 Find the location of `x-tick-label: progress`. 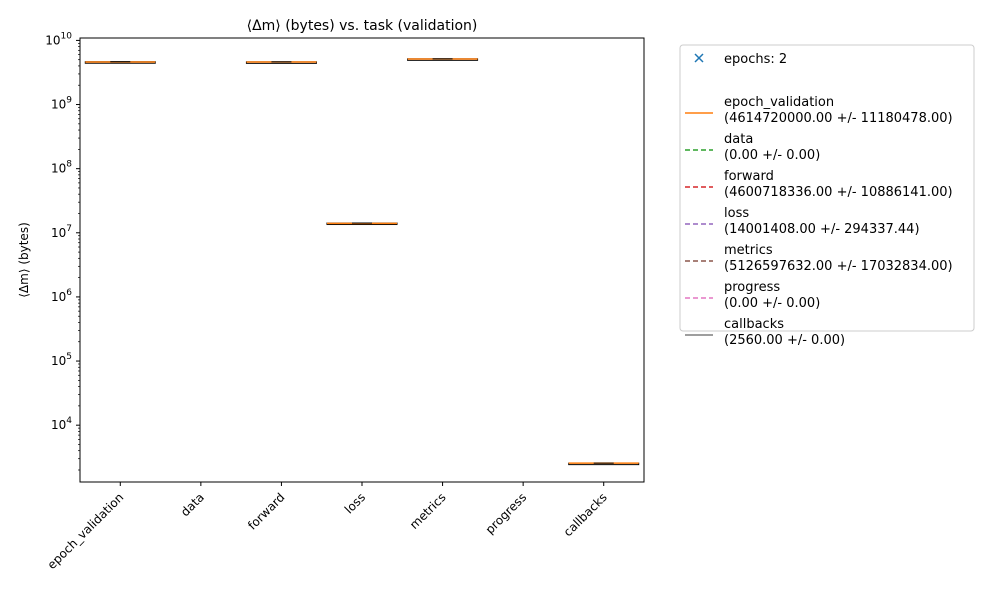

x-tick-label: progress is located at coordinates (506, 513).